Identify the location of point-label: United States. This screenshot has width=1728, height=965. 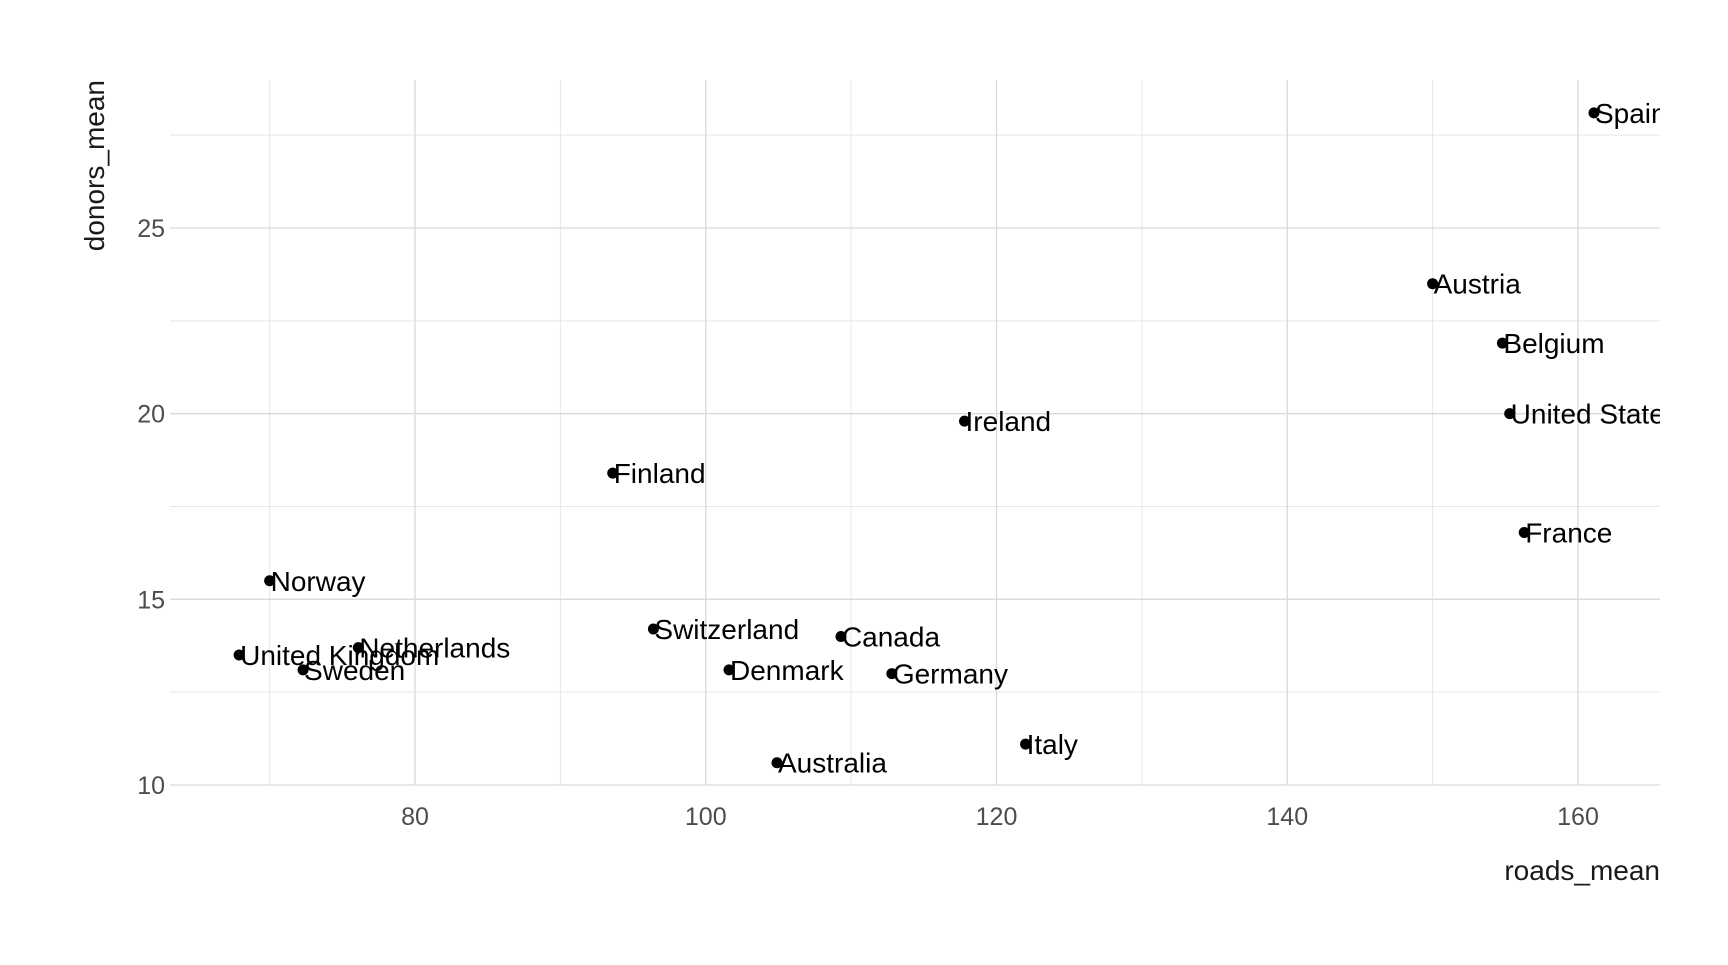
(1595, 414).